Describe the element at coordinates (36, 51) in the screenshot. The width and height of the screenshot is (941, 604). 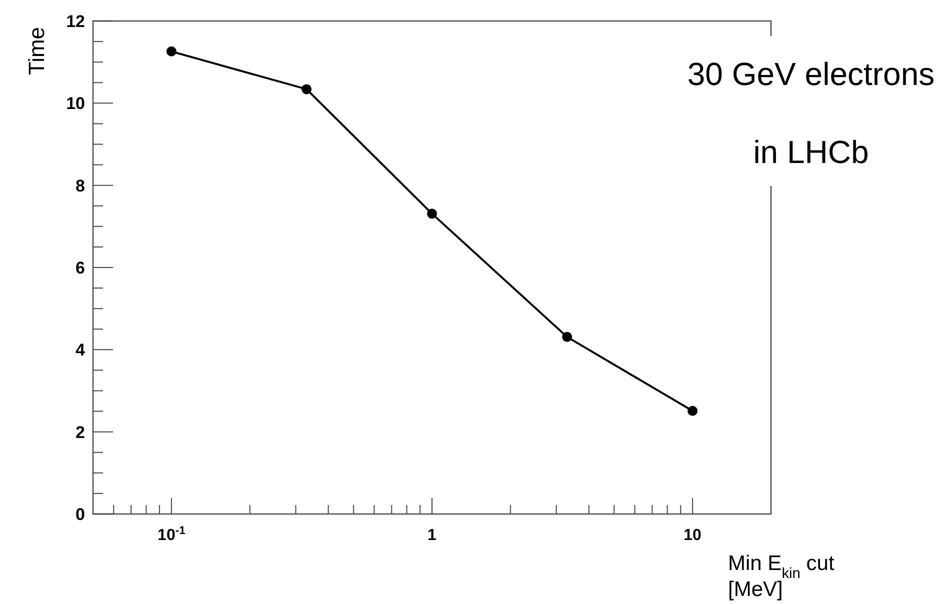
I see `y-axis-title: Time` at that location.